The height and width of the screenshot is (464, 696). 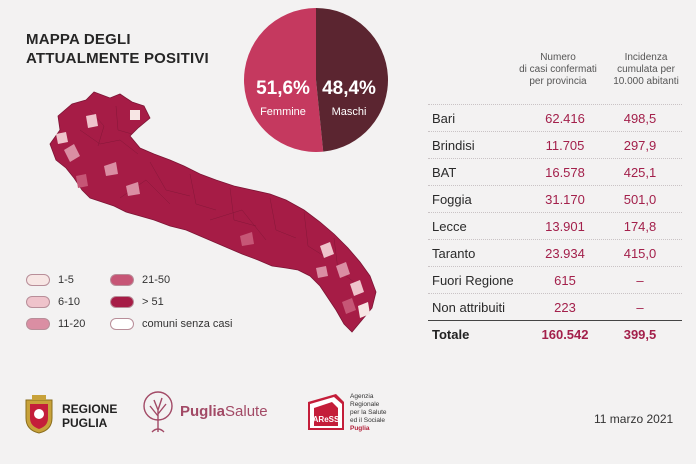 I want to click on aress-mark-text: AReSS, so click(x=326, y=419).